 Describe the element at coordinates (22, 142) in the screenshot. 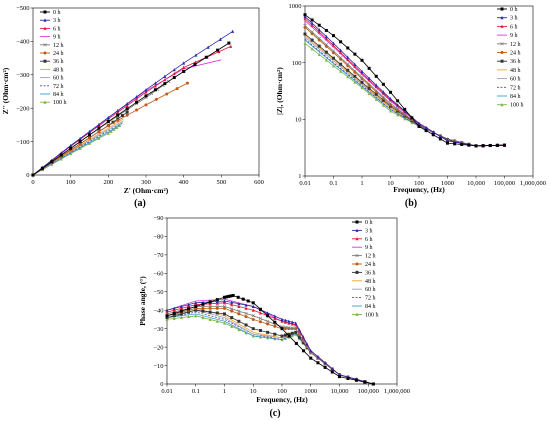

I see `nyquist-y-tick-label: −100` at that location.